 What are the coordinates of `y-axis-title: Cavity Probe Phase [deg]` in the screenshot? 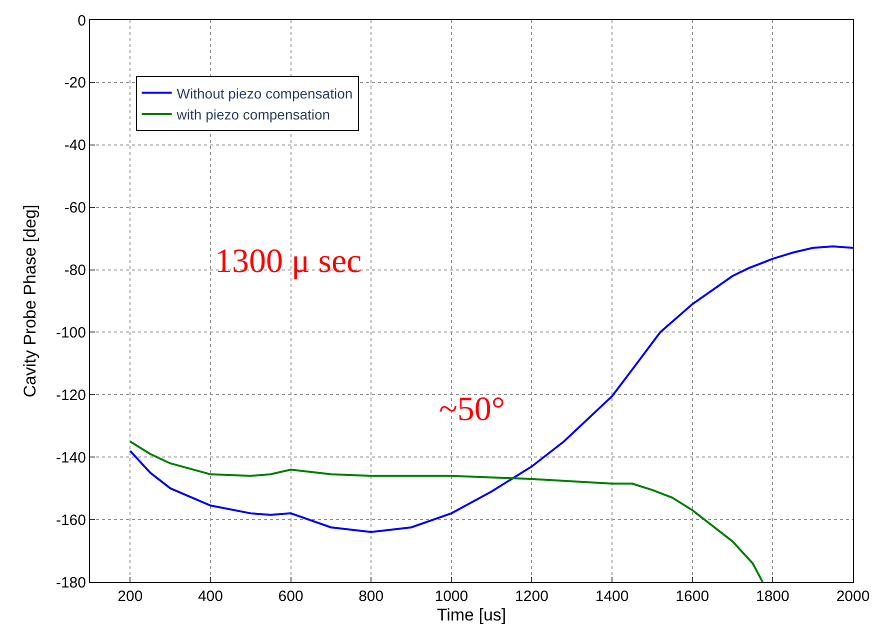 It's located at (30, 301).